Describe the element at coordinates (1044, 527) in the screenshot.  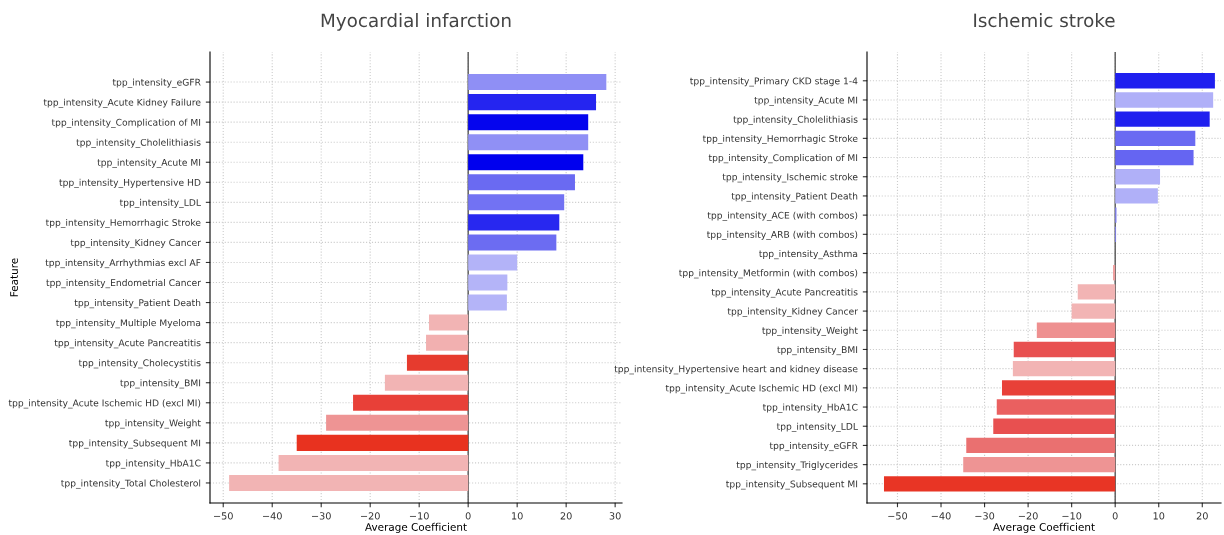
I see `x-axis-title: Average Coefficient` at that location.